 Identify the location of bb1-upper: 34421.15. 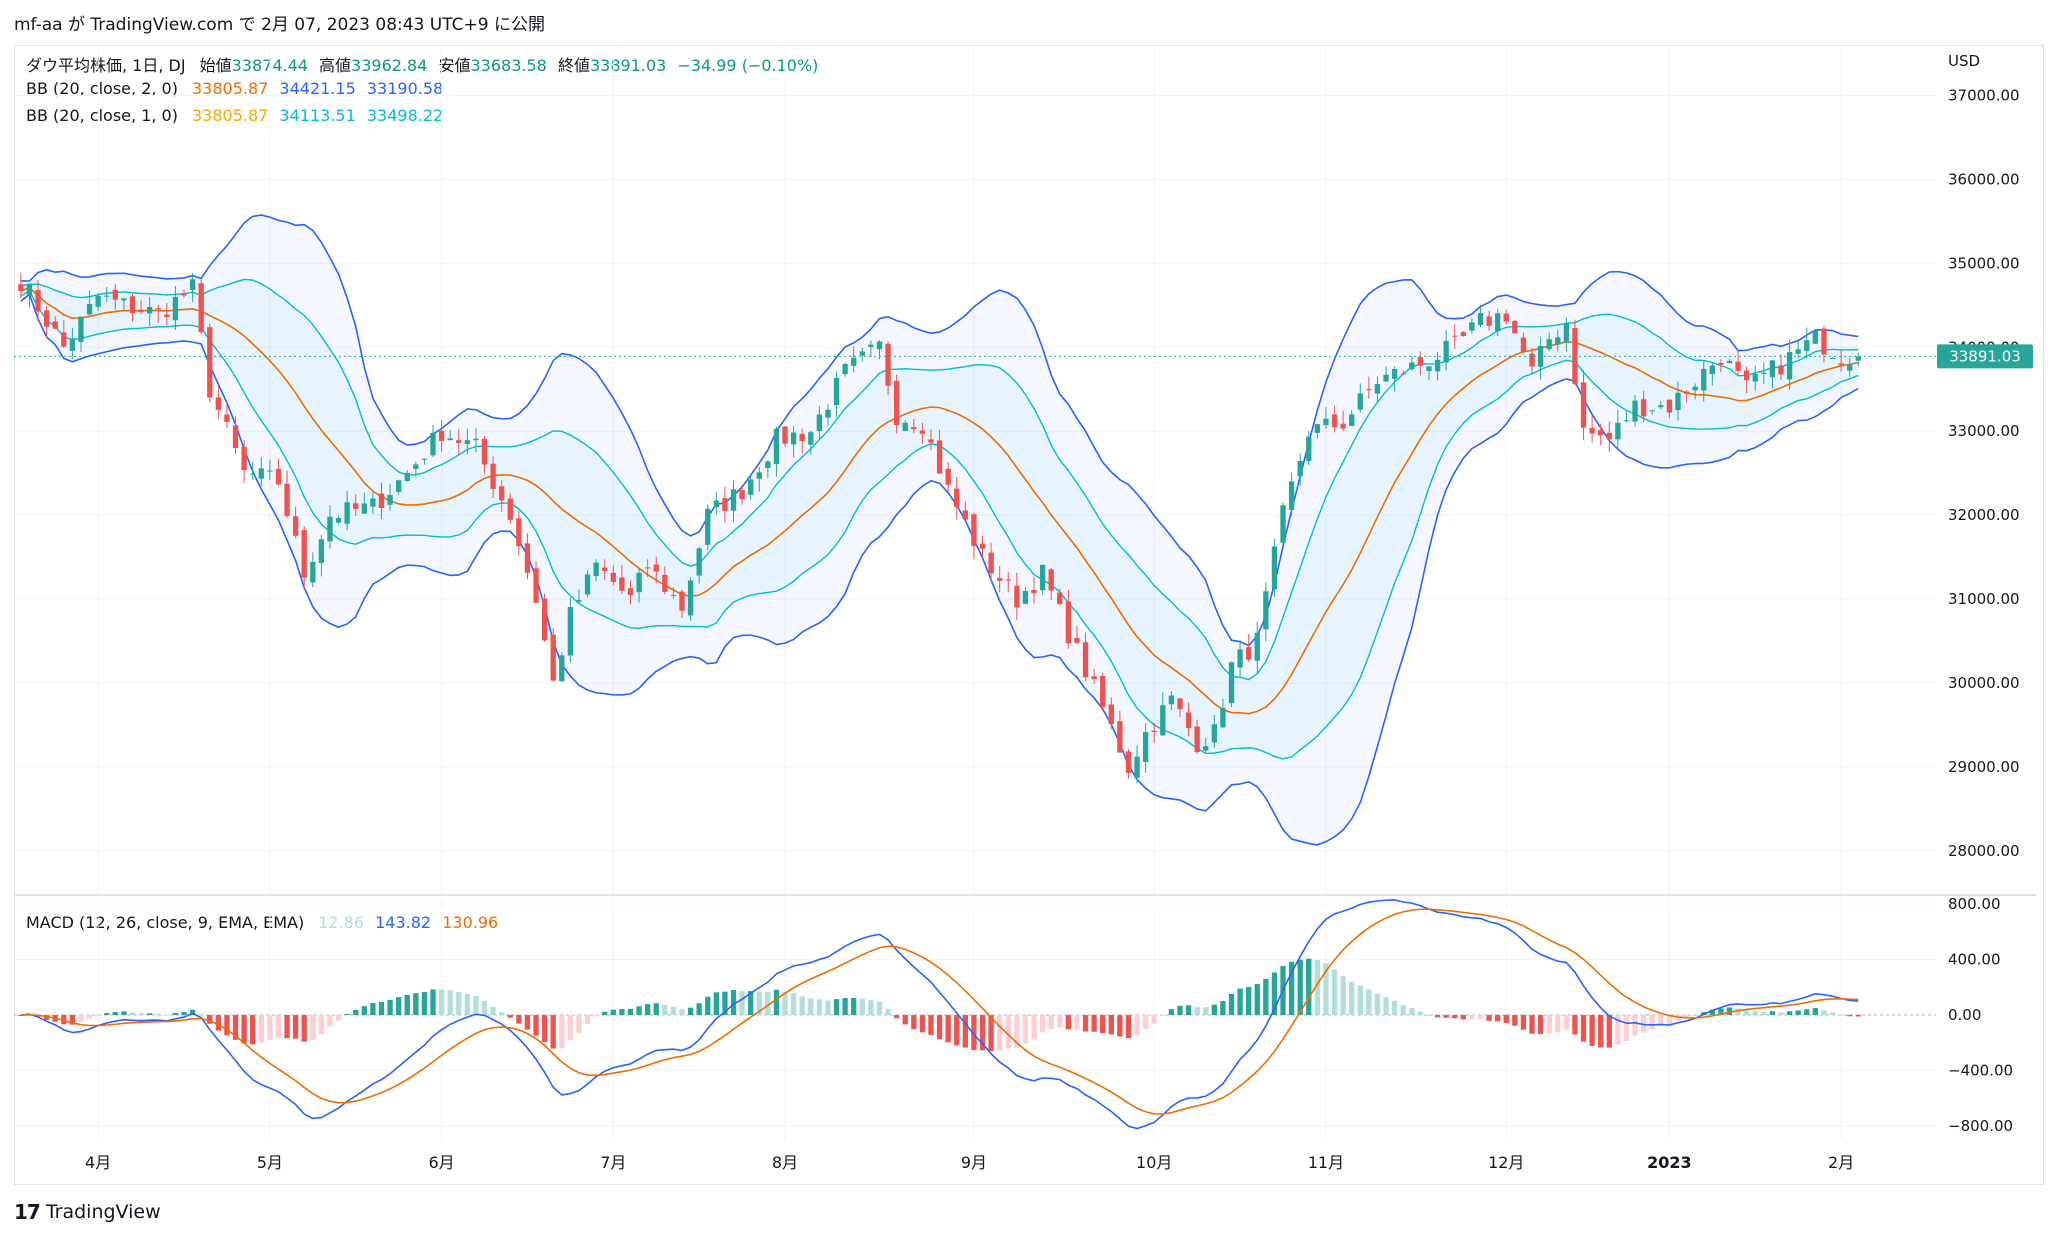
(317, 88).